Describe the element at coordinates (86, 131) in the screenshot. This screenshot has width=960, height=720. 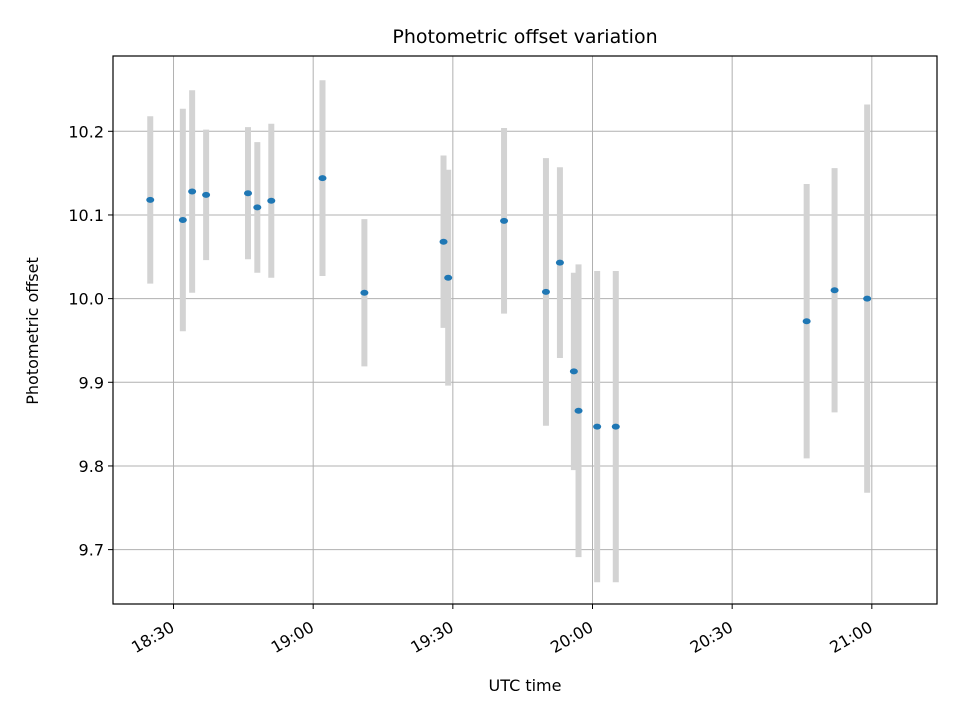
I see `y-tick-label: 10.2` at that location.